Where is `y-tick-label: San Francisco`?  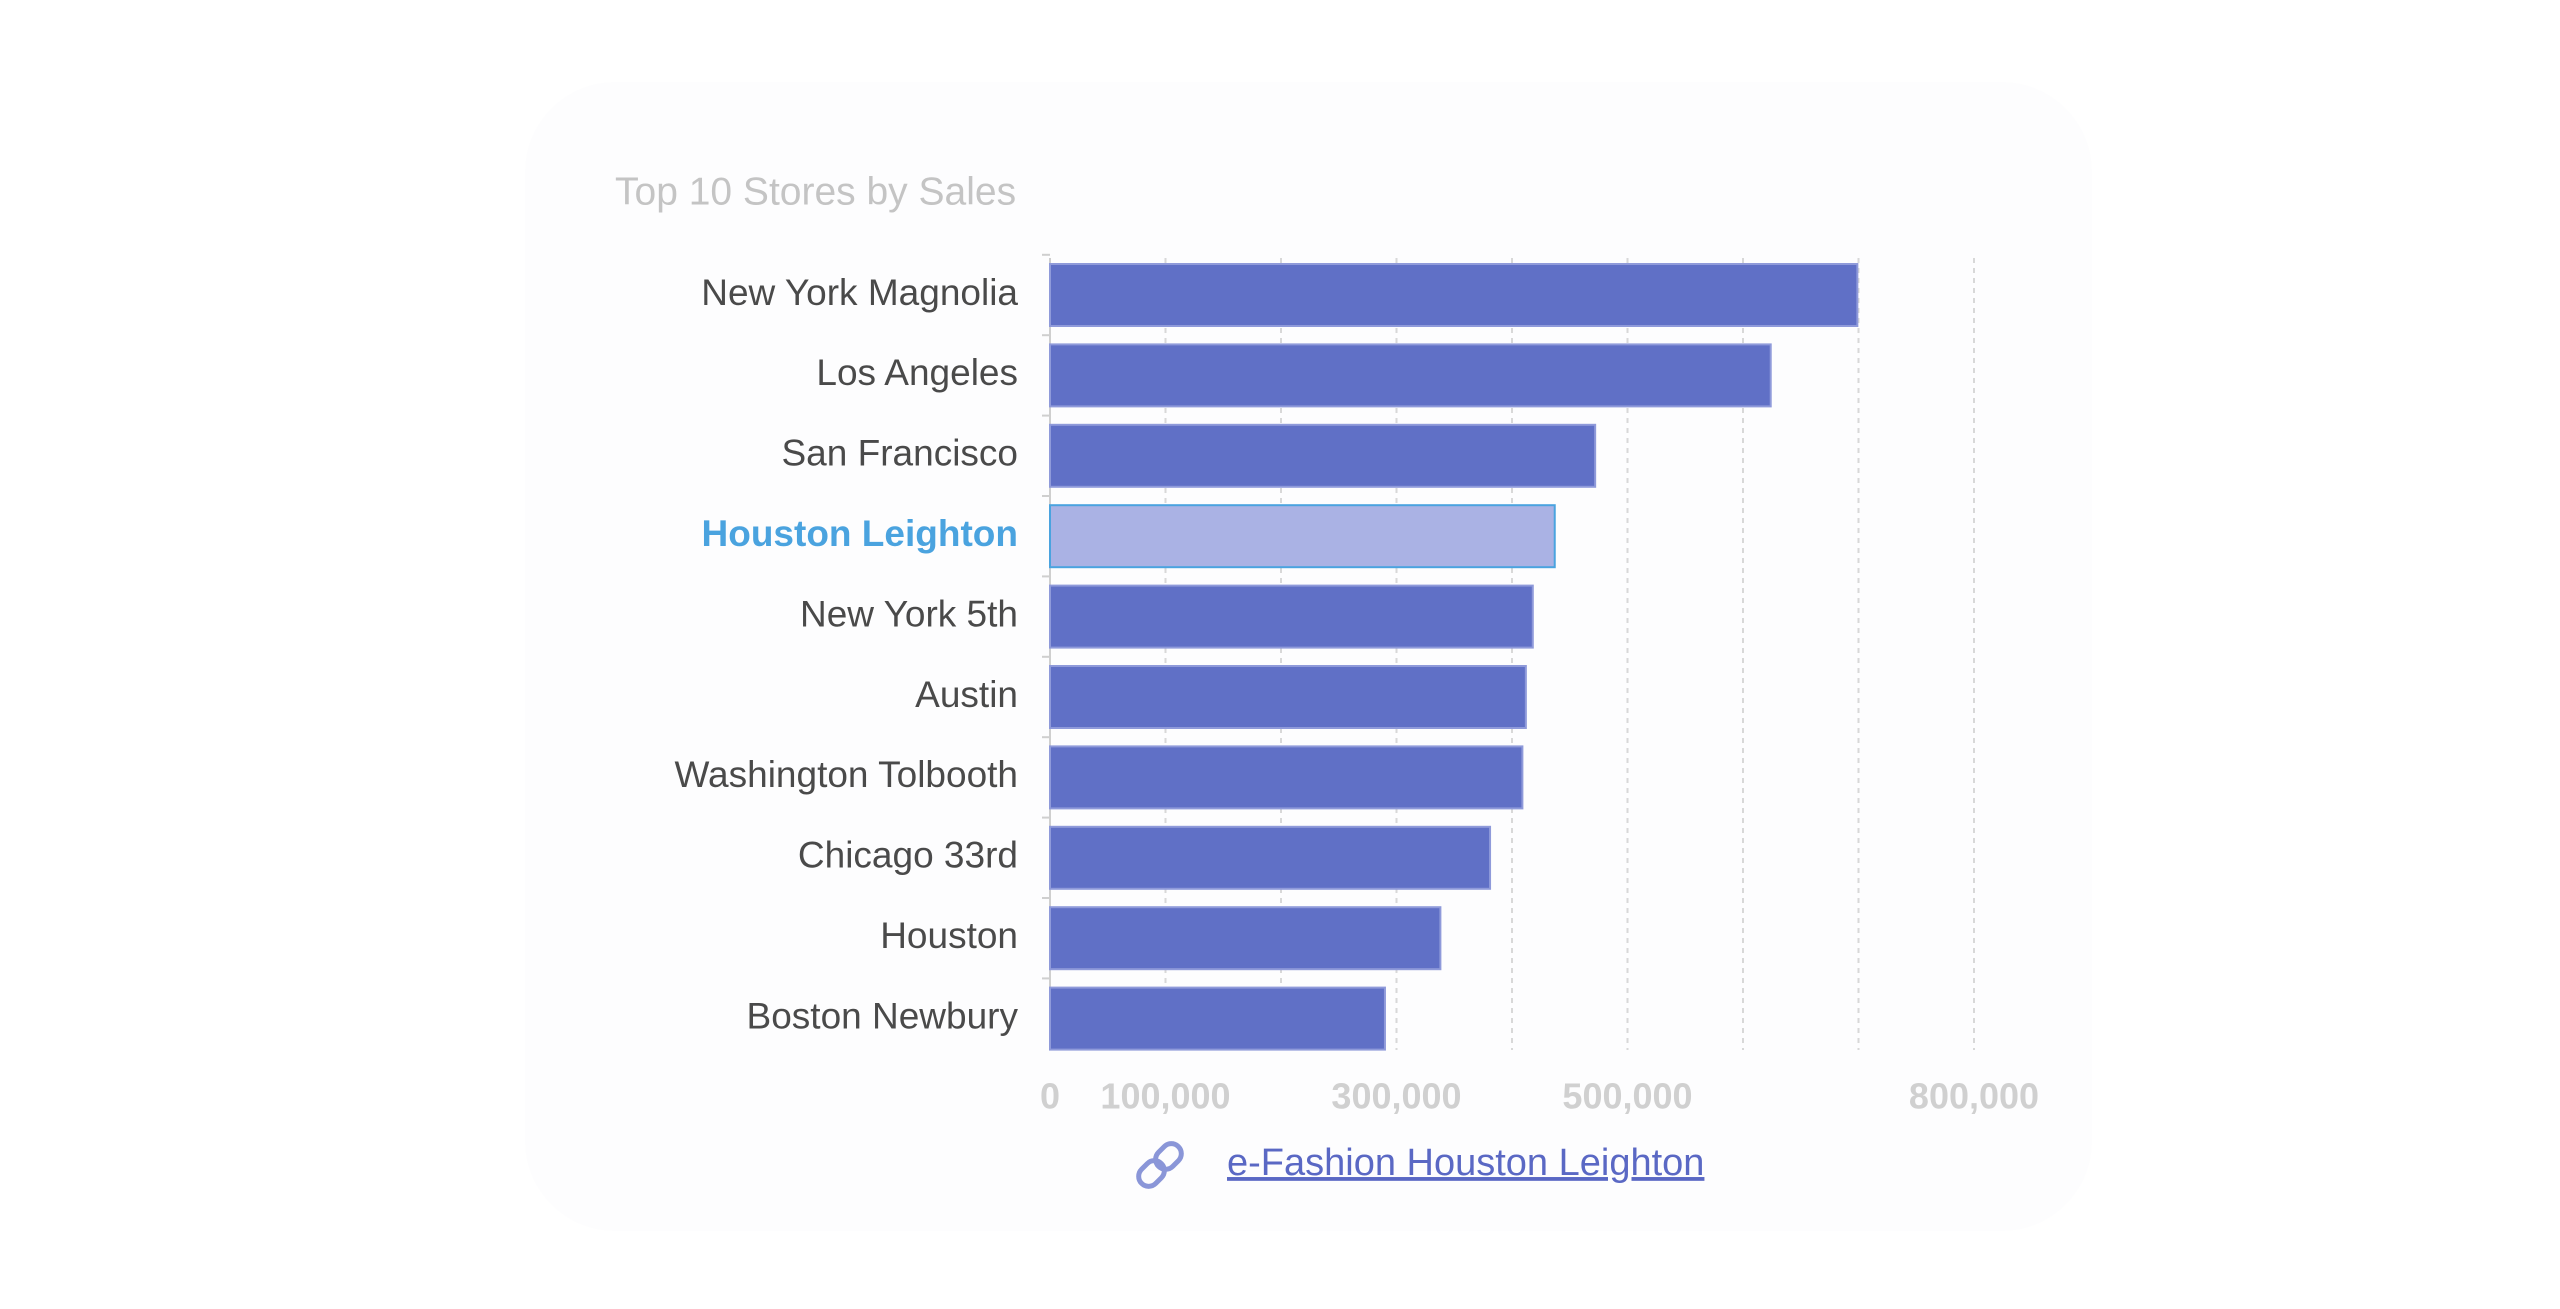
y-tick-label: San Francisco is located at coordinates (900, 453).